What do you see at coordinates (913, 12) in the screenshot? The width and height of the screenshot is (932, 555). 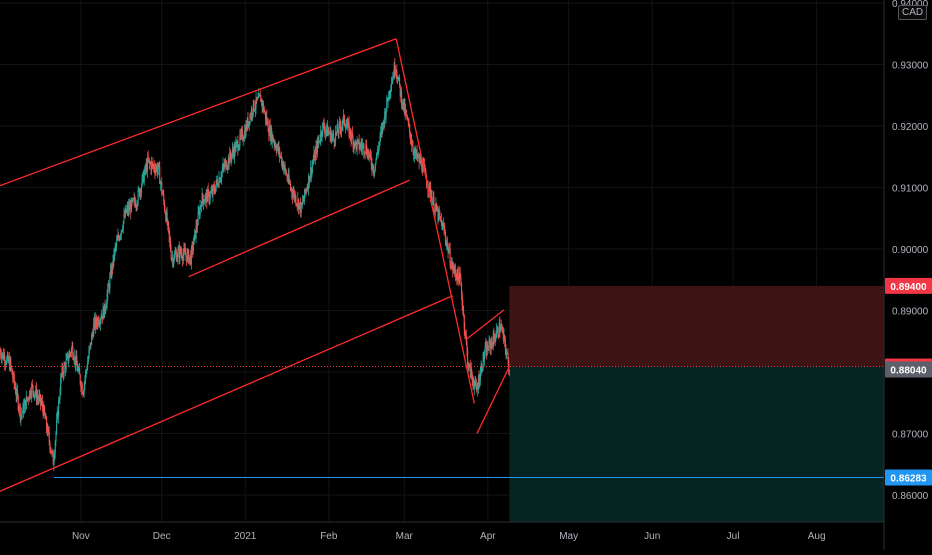 I see `currency-unit-badge: CAD` at bounding box center [913, 12].